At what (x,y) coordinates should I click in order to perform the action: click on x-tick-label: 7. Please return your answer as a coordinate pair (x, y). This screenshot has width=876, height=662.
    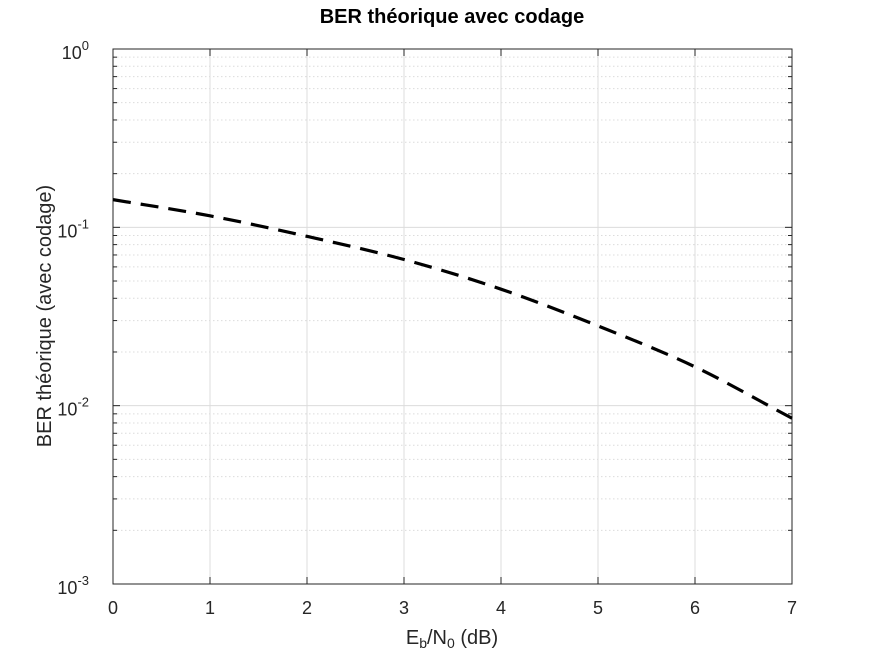
    Looking at the image, I should click on (792, 608).